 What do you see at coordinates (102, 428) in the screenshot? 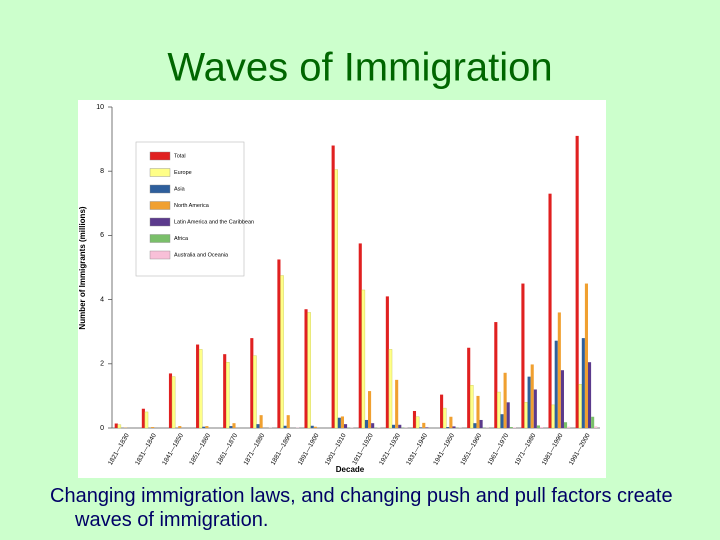
I see `y-tick-label: 0` at bounding box center [102, 428].